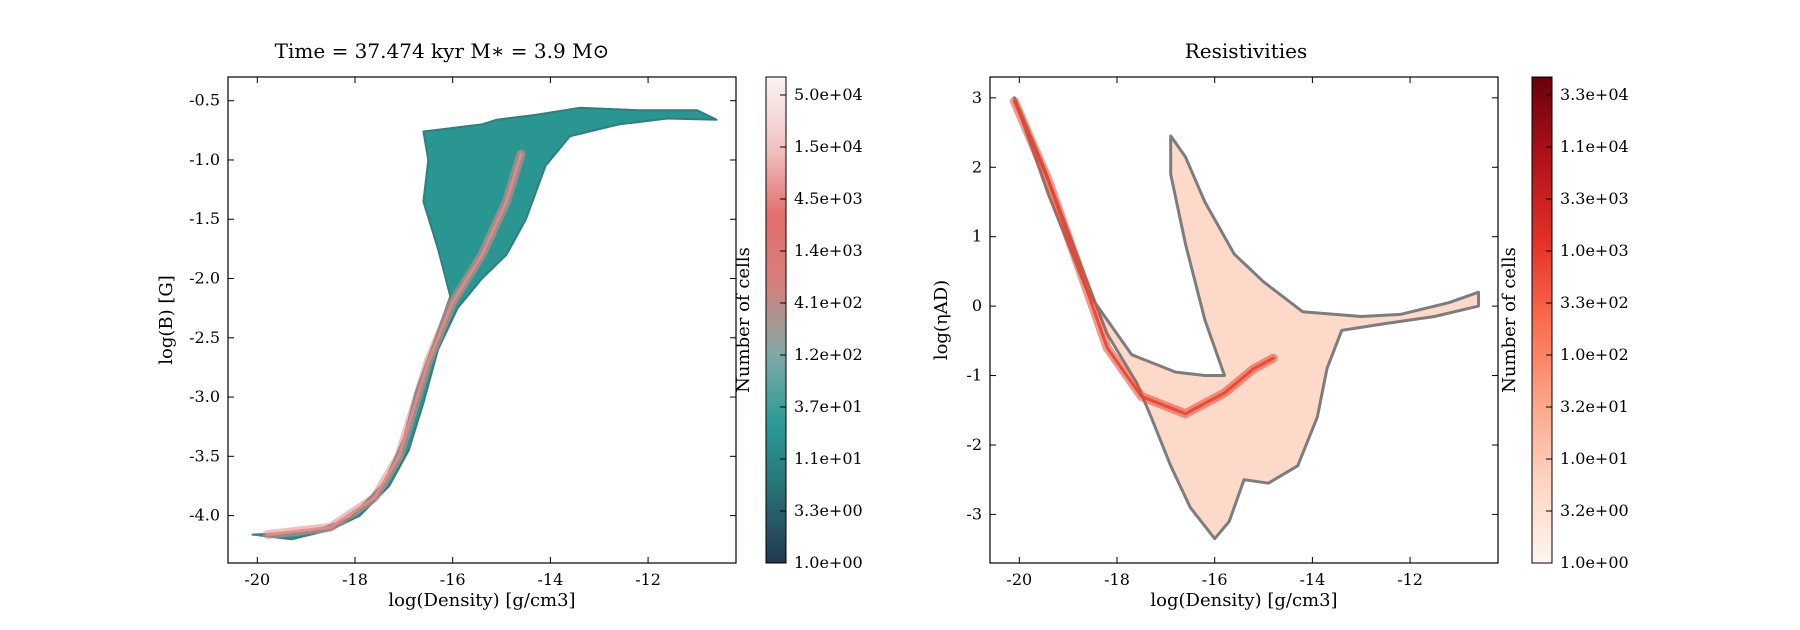 Image resolution: width=1800 pixels, height=630 pixels. What do you see at coordinates (1410, 579) in the screenshot?
I see `right-x-tick-label: -12` at bounding box center [1410, 579].